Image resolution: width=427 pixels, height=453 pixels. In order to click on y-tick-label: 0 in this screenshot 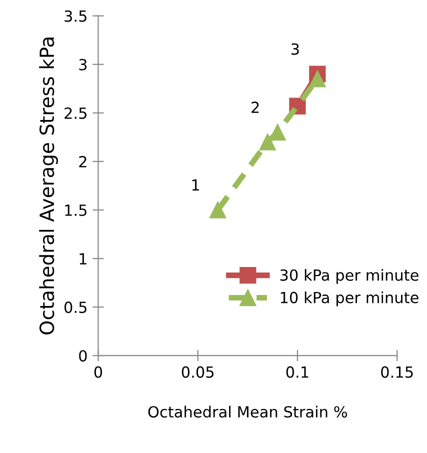, I will do `click(83, 356)`.